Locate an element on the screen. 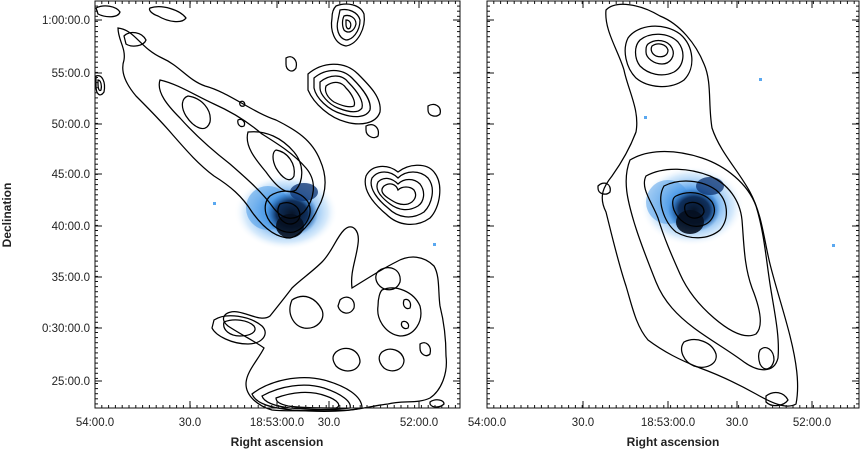  left-contour-filament-inner is located at coordinates (196, 112).